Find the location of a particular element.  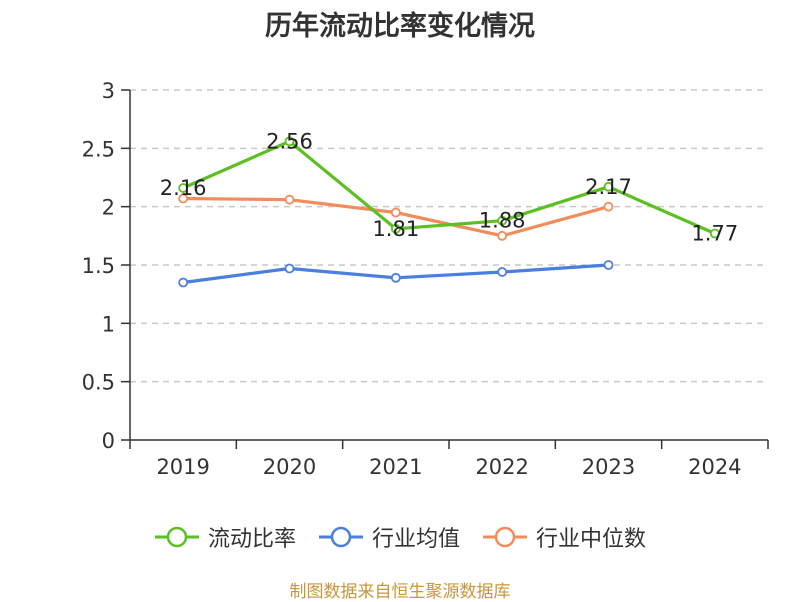

legend: 流动比率 行业均值 行业中位数 is located at coordinates (400, 537).